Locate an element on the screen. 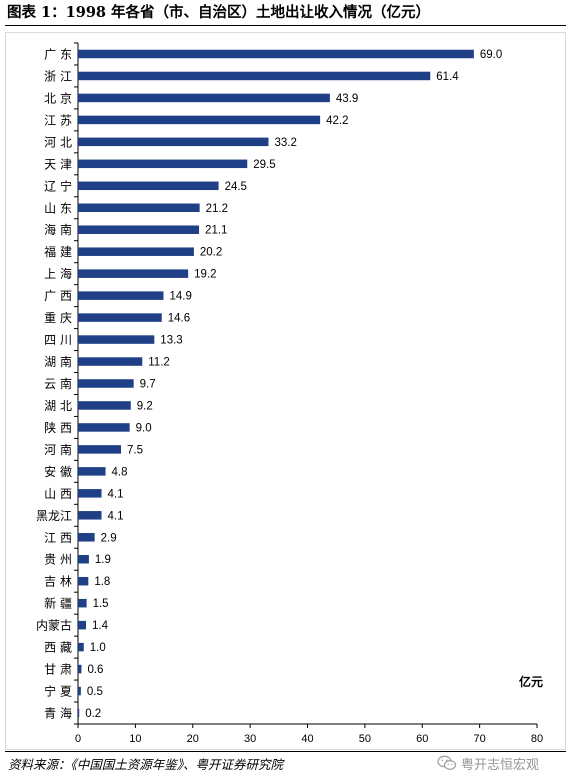 This screenshot has width=571, height=780. category-label: 重 庆 is located at coordinates (58, 318).